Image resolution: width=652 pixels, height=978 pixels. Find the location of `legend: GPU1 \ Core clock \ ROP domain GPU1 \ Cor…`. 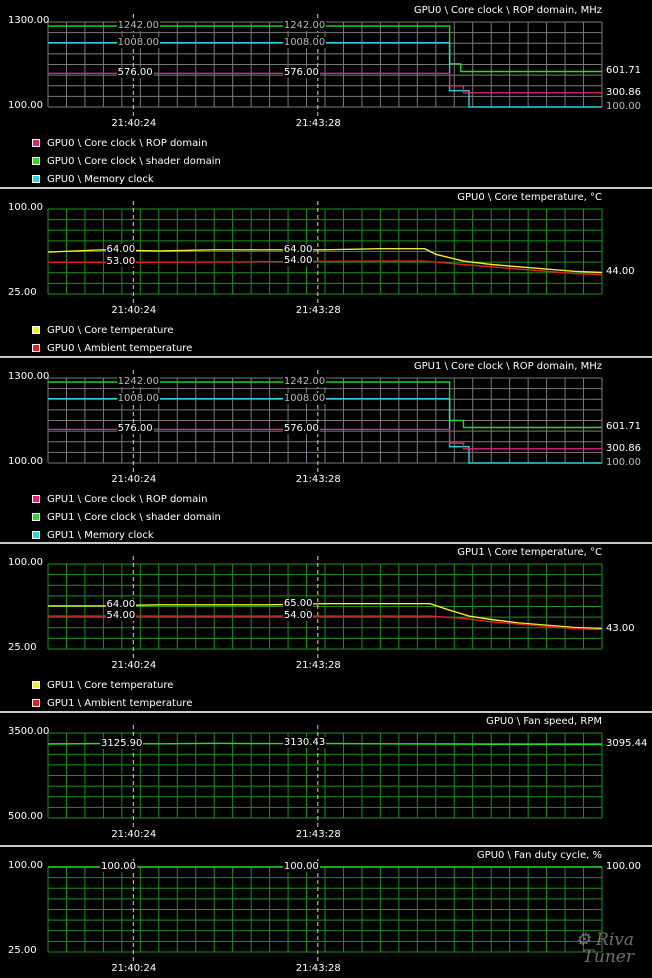

legend: GPU1 \ Core clock \ ROP domain GPU1 \ Cor… is located at coordinates (126, 517).